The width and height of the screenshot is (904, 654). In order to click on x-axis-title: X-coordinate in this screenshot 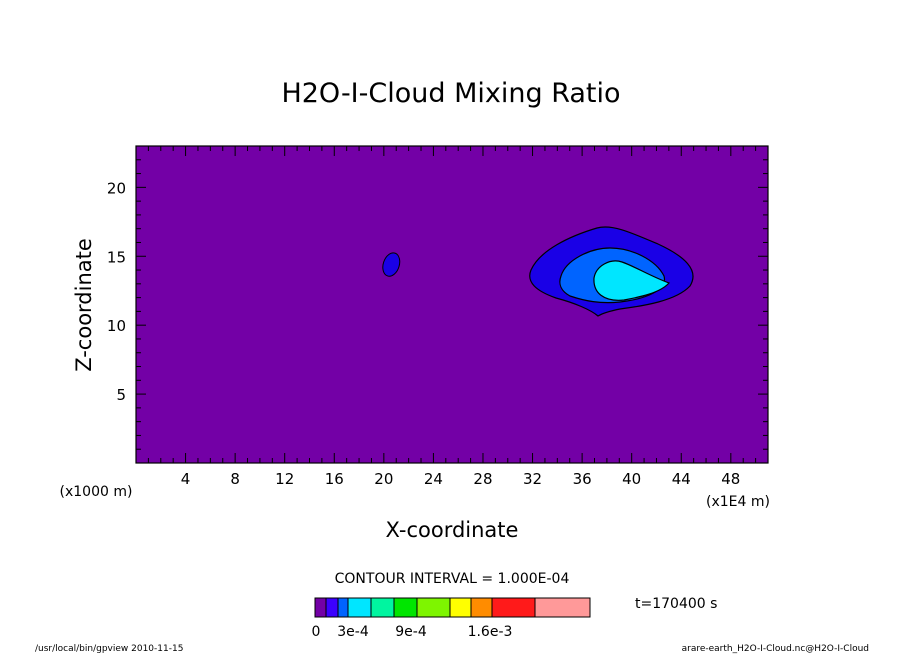, I will do `click(452, 530)`.